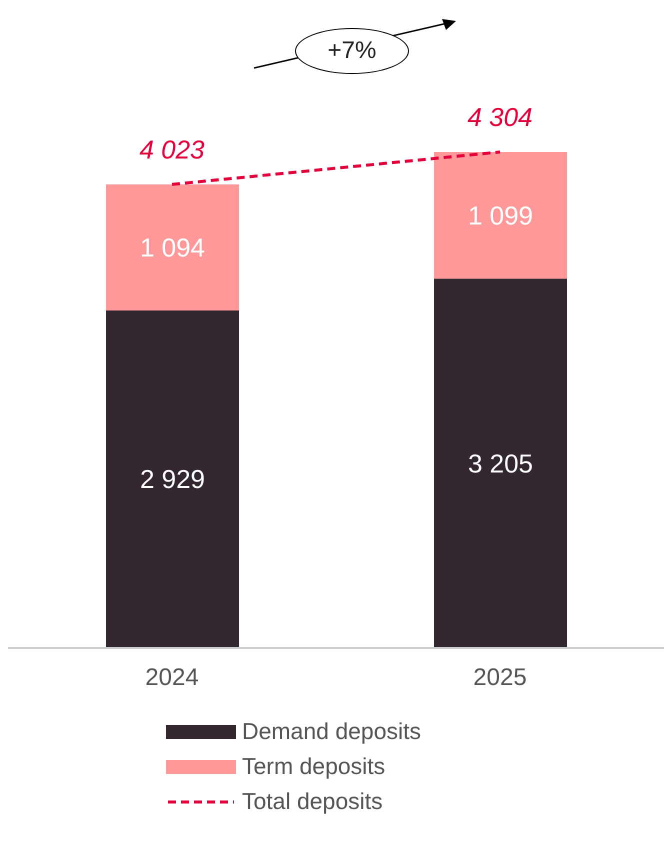 The width and height of the screenshot is (672, 861). Describe the element at coordinates (331, 731) in the screenshot. I see `legend-label: Demand deposits` at that location.